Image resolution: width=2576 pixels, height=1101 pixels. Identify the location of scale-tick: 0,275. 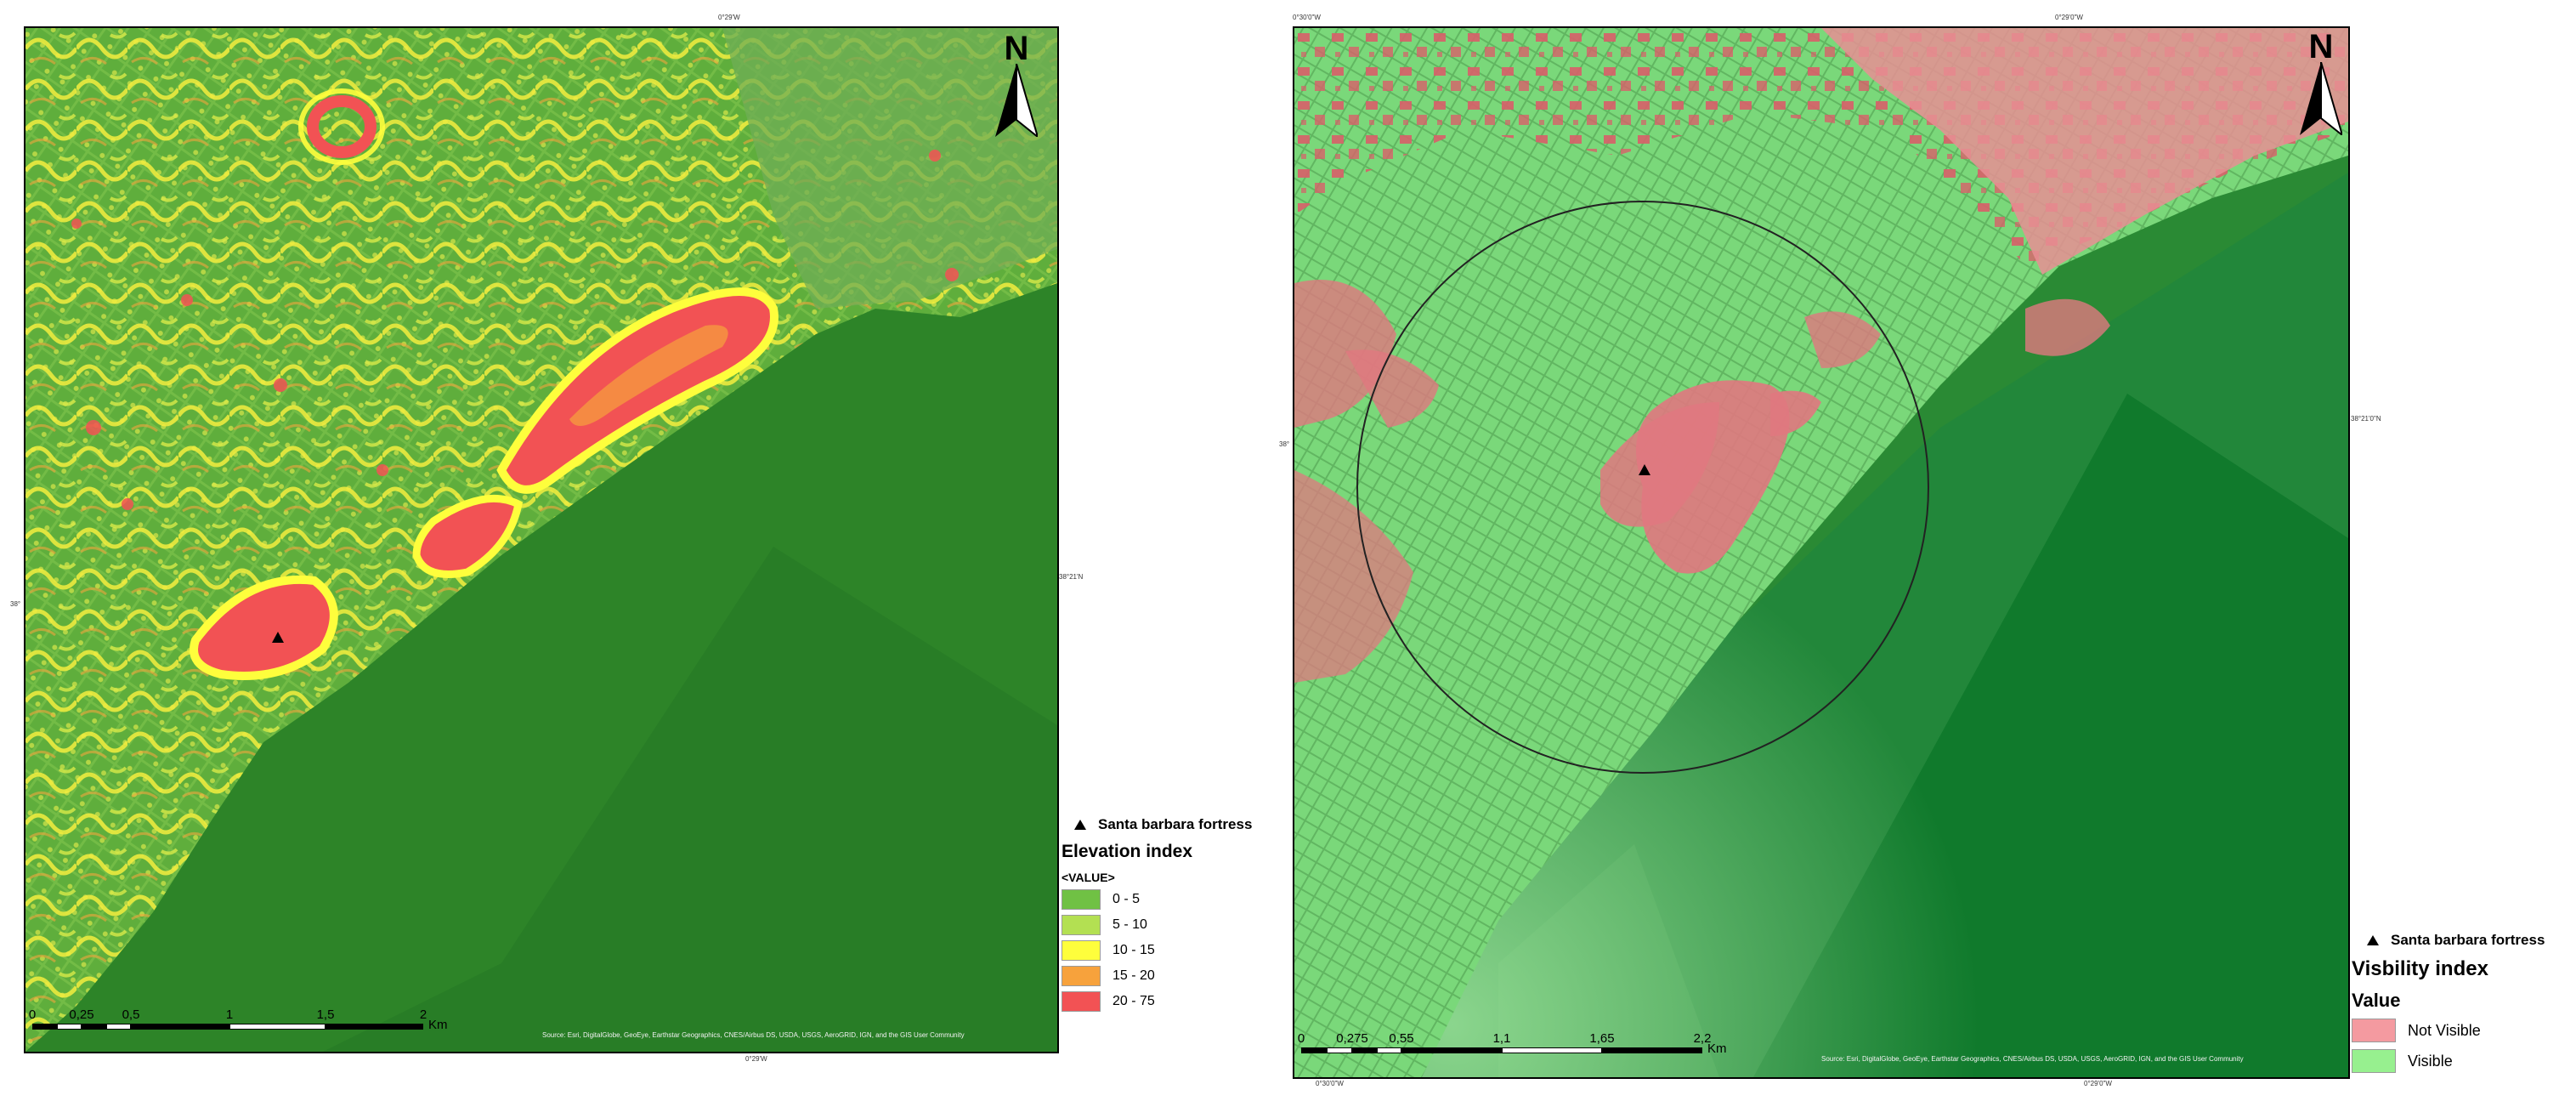
(1352, 1038).